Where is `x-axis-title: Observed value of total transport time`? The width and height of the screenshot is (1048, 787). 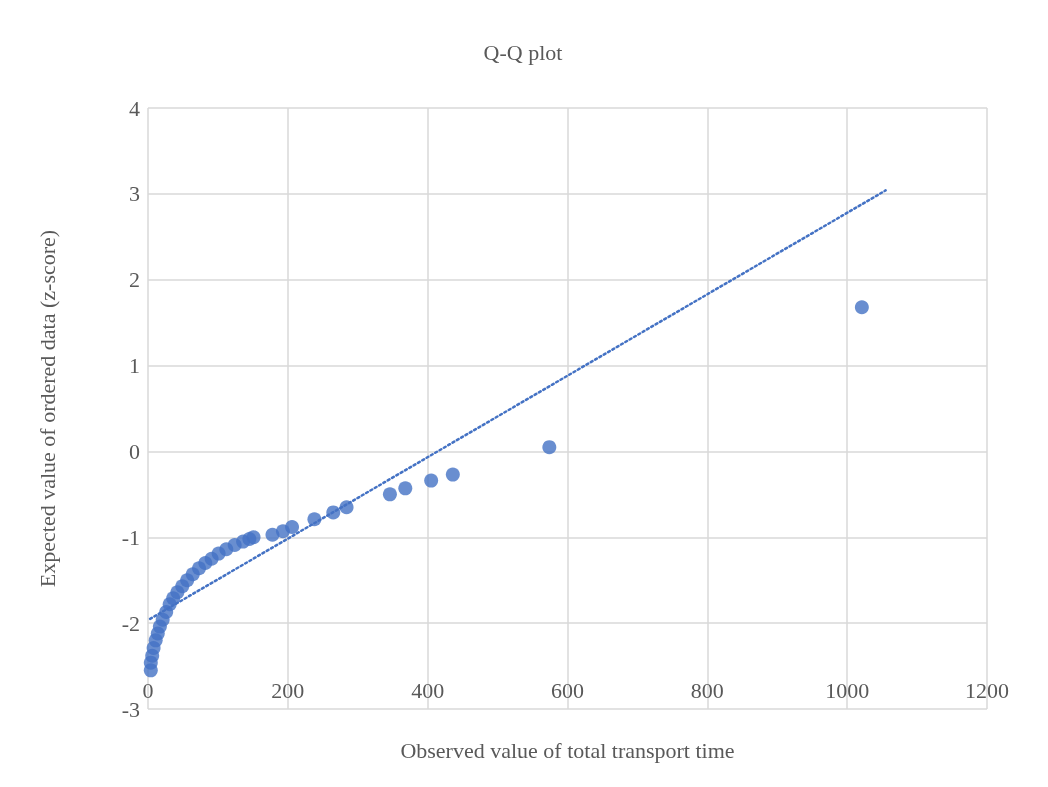
x-axis-title: Observed value of total transport time is located at coordinates (567, 750).